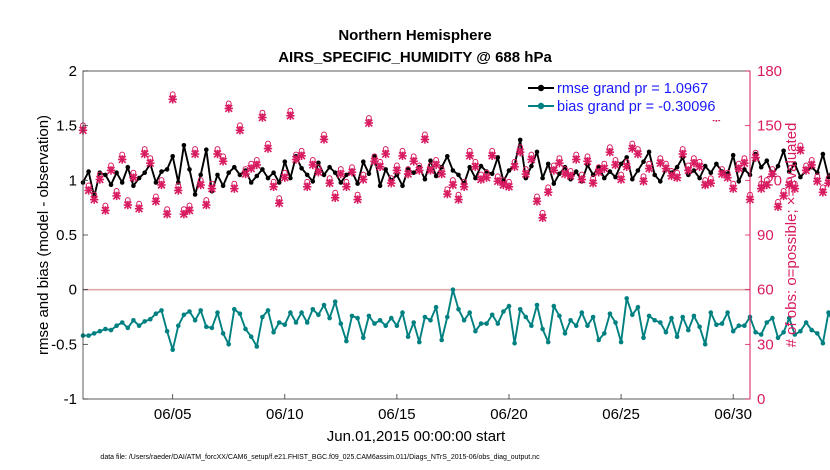  Describe the element at coordinates (173, 414) in the screenshot. I see `x-tick-label: 06/05` at that location.